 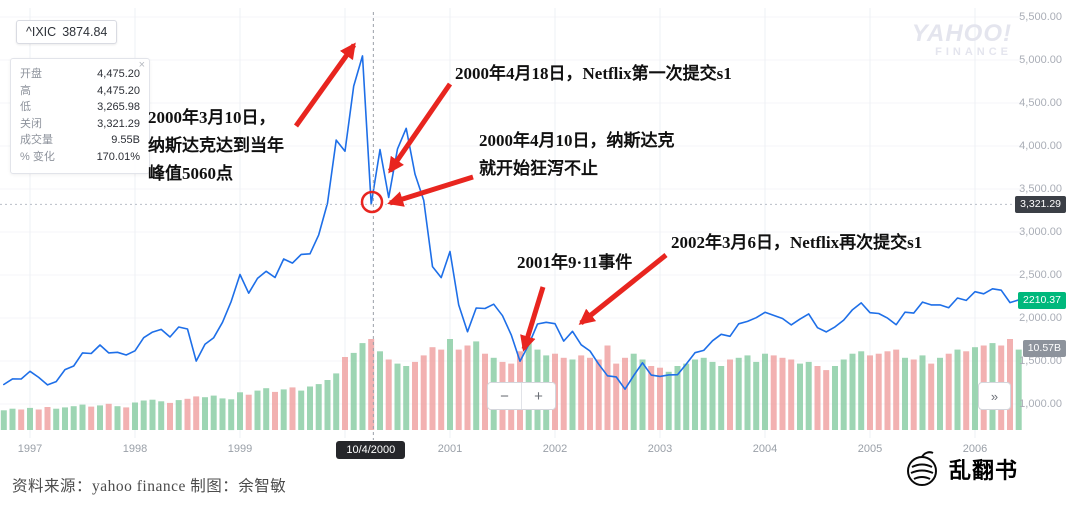 I want to click on luanfanshu-logo: 乱翻书, so click(x=960, y=469).